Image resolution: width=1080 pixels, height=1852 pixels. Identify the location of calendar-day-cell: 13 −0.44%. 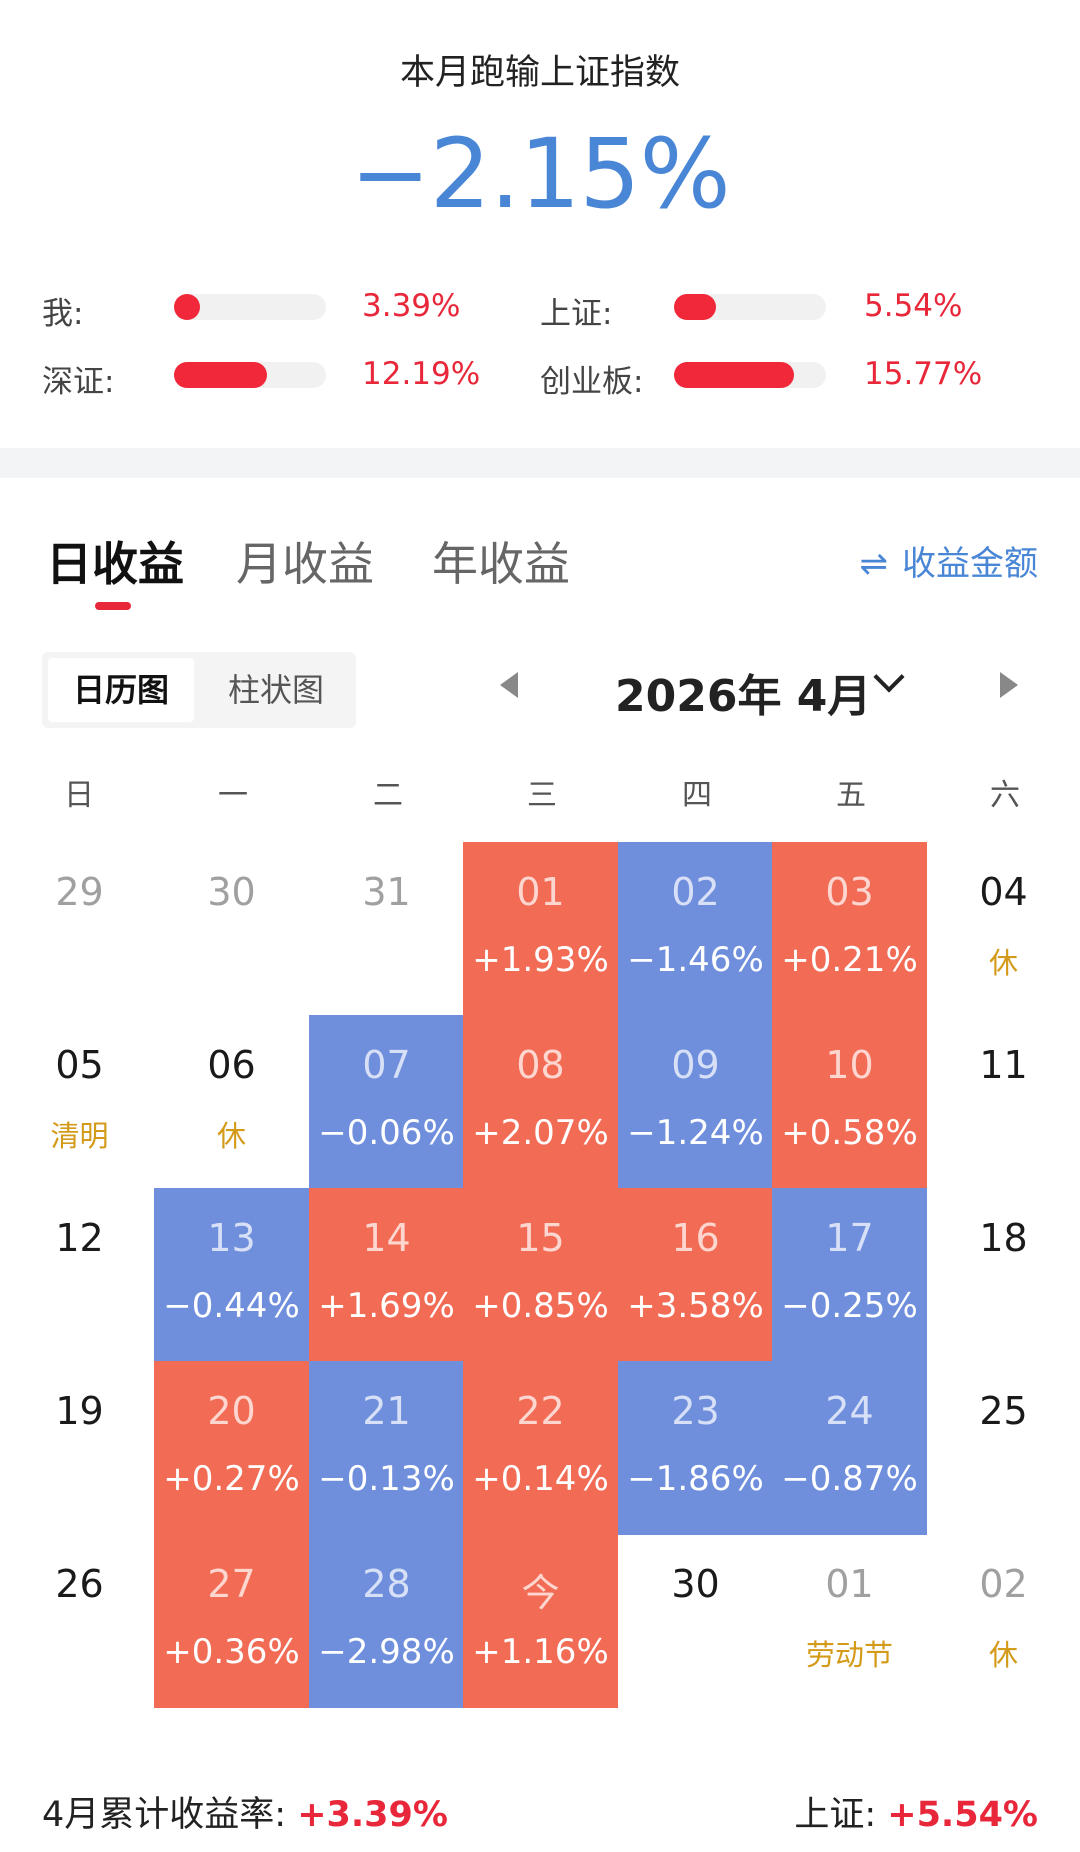
(231, 1275).